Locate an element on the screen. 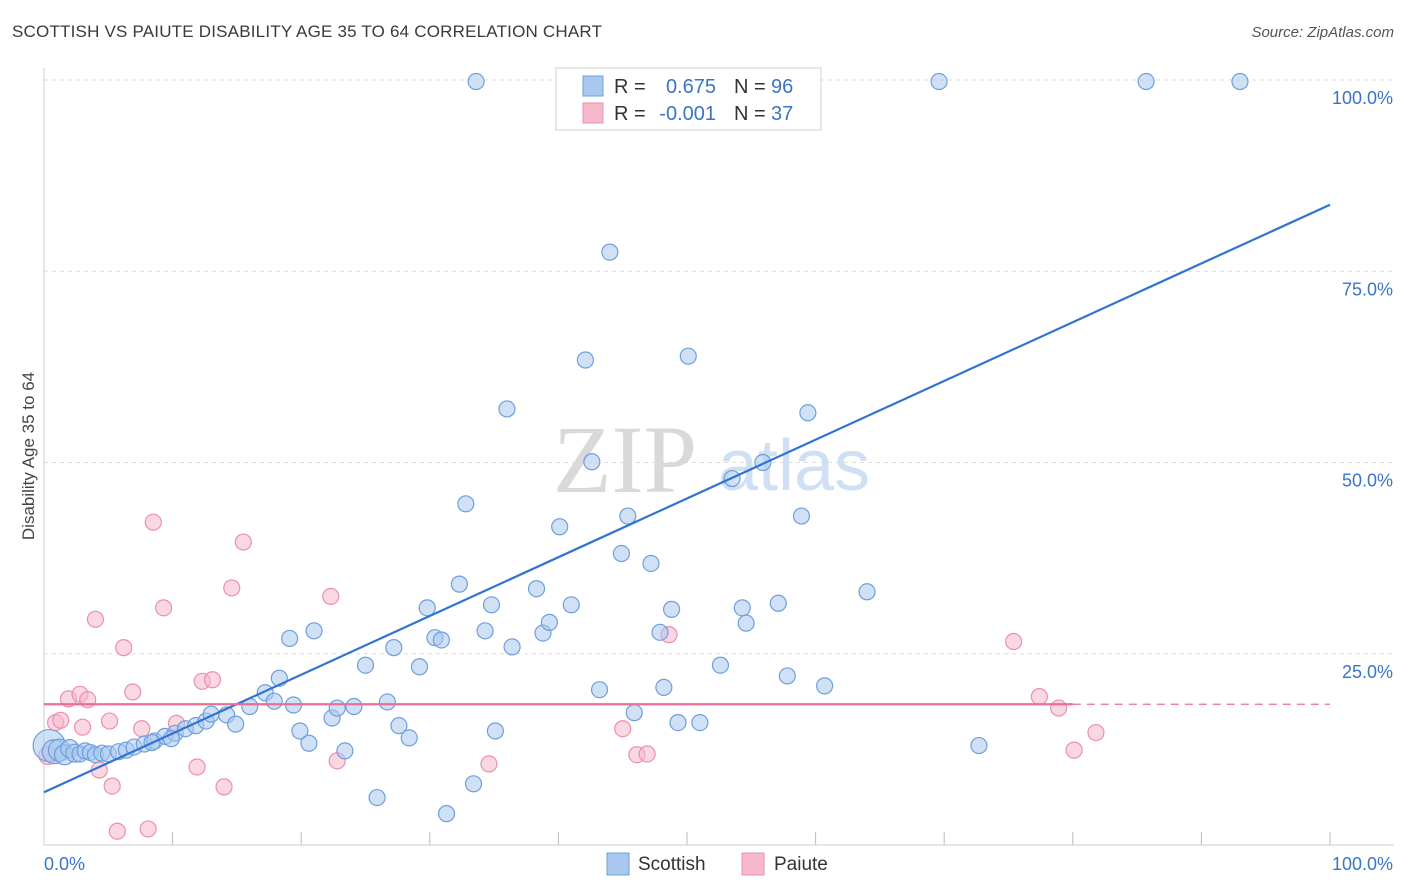 The height and width of the screenshot is (892, 1406). stats-legend-n-label-scottish: N = is located at coordinates (750, 87).